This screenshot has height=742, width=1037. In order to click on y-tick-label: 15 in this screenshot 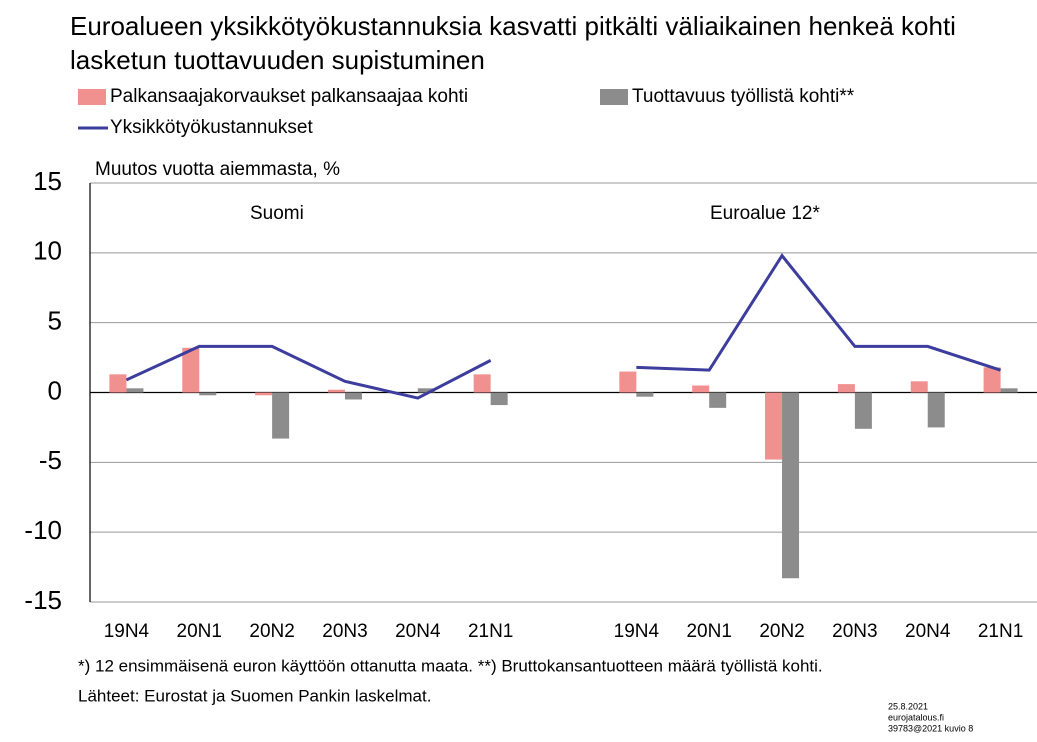, I will do `click(47, 181)`.